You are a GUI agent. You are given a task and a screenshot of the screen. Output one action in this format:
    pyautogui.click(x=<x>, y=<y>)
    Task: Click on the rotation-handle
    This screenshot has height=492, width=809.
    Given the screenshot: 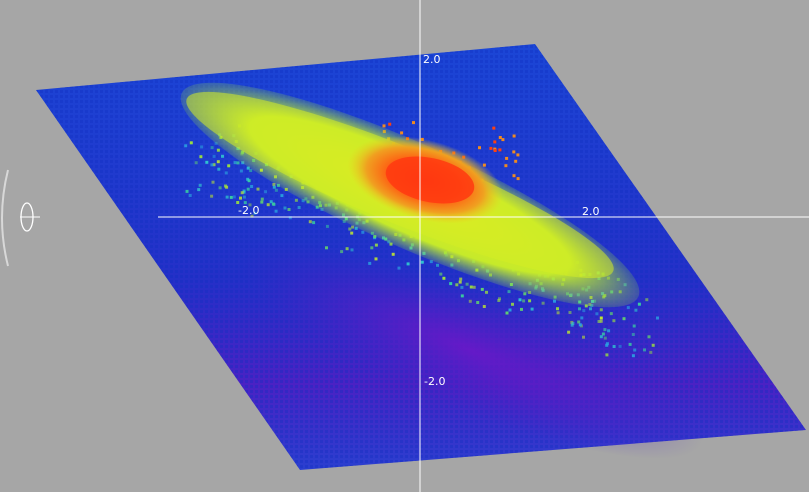 What is the action you would take?
    pyautogui.click(x=20, y=218)
    